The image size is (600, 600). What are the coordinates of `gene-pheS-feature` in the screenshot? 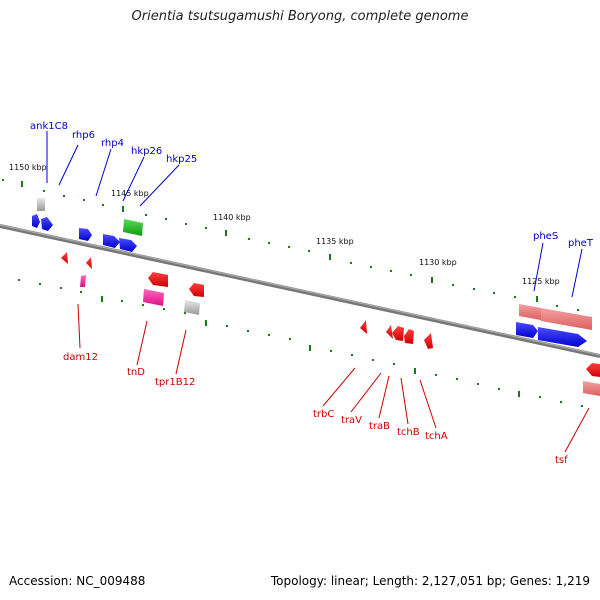 It's located at (527, 330).